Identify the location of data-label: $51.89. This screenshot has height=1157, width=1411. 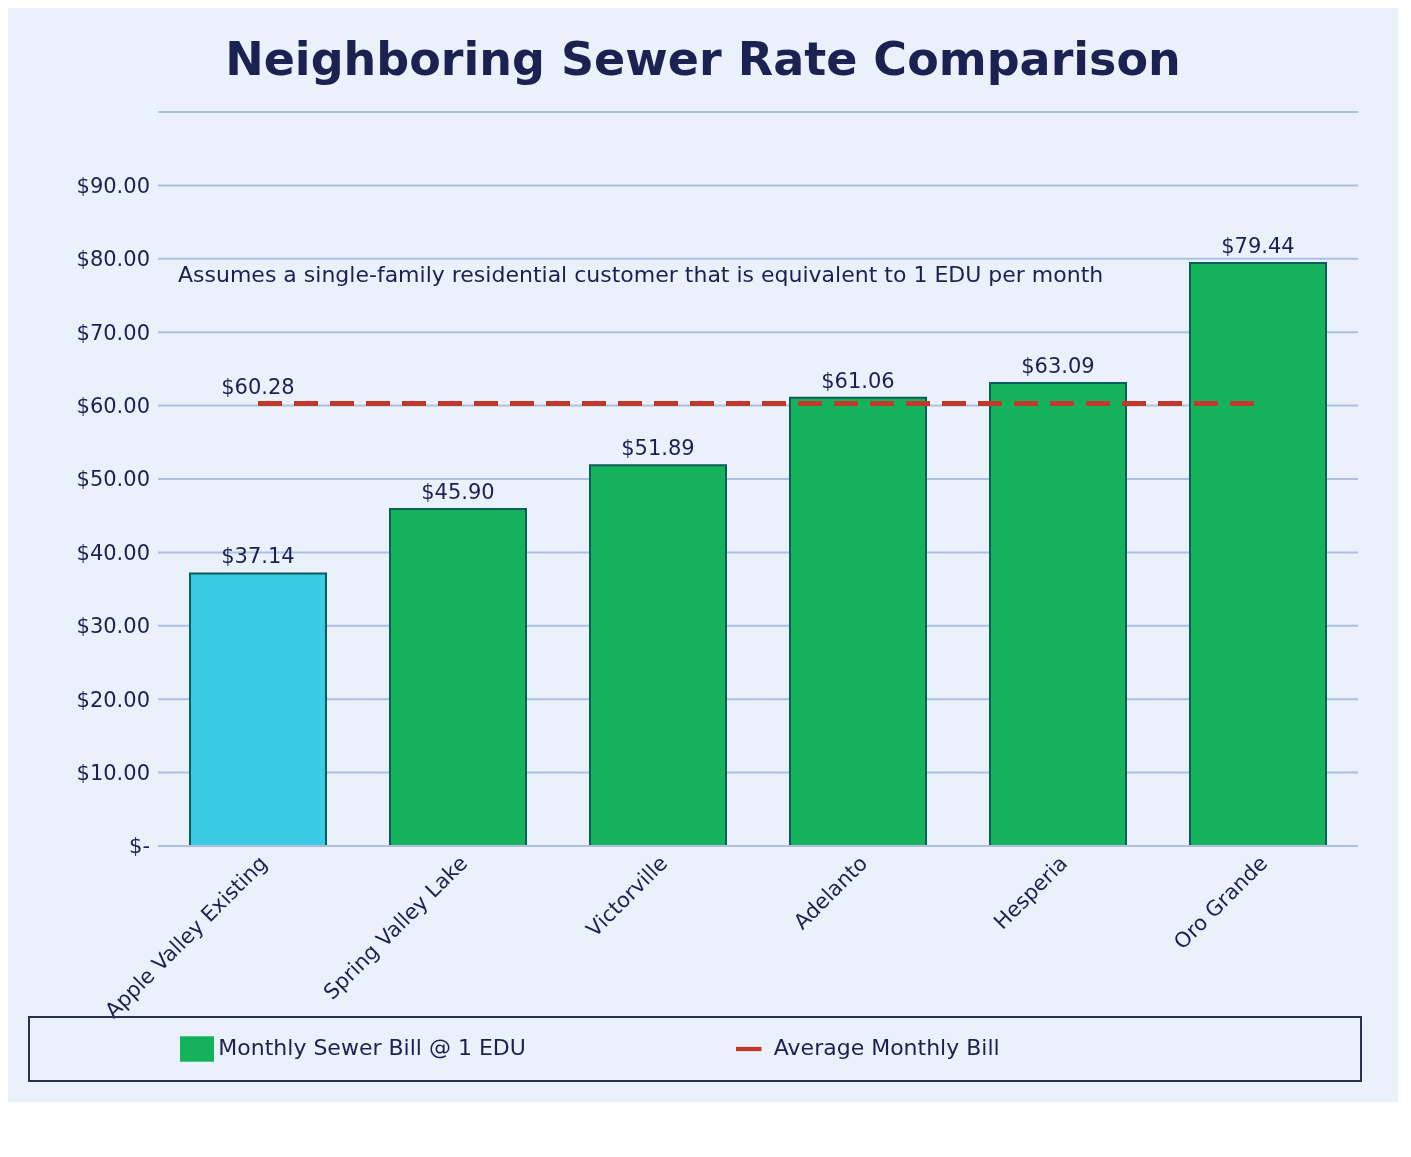
(658, 448).